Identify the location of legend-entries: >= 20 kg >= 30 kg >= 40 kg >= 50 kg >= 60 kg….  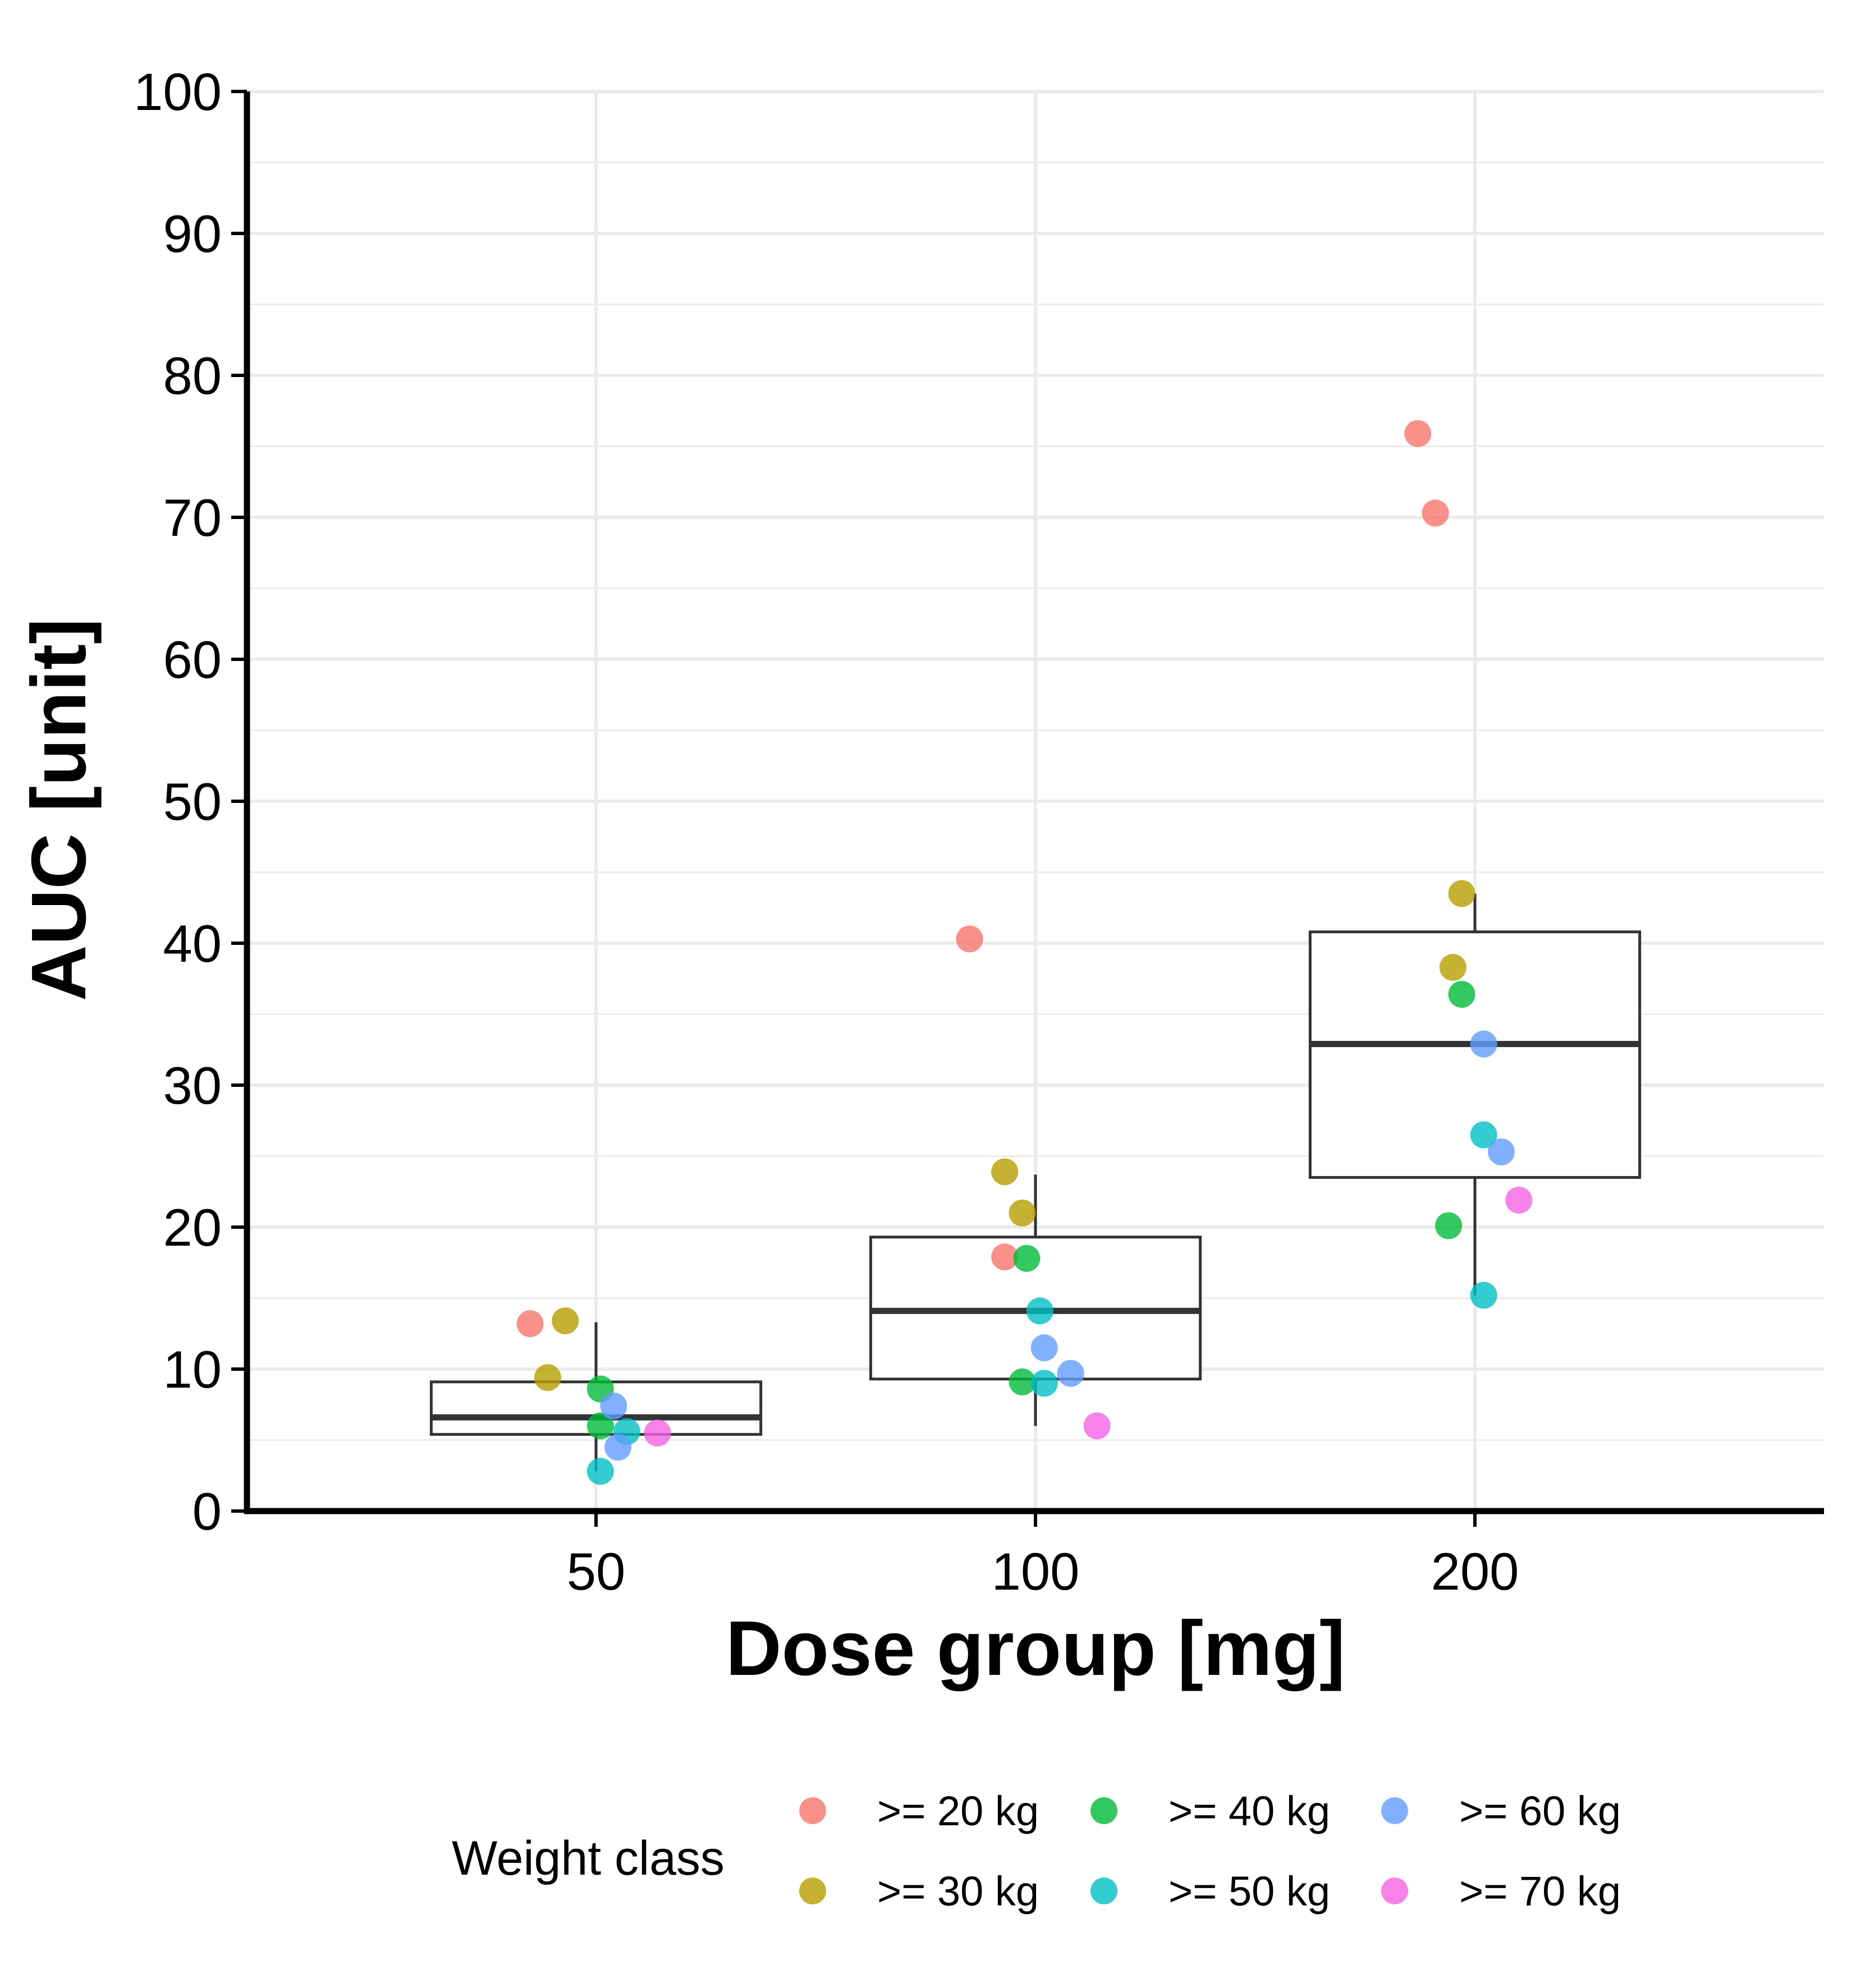
(1210, 1851).